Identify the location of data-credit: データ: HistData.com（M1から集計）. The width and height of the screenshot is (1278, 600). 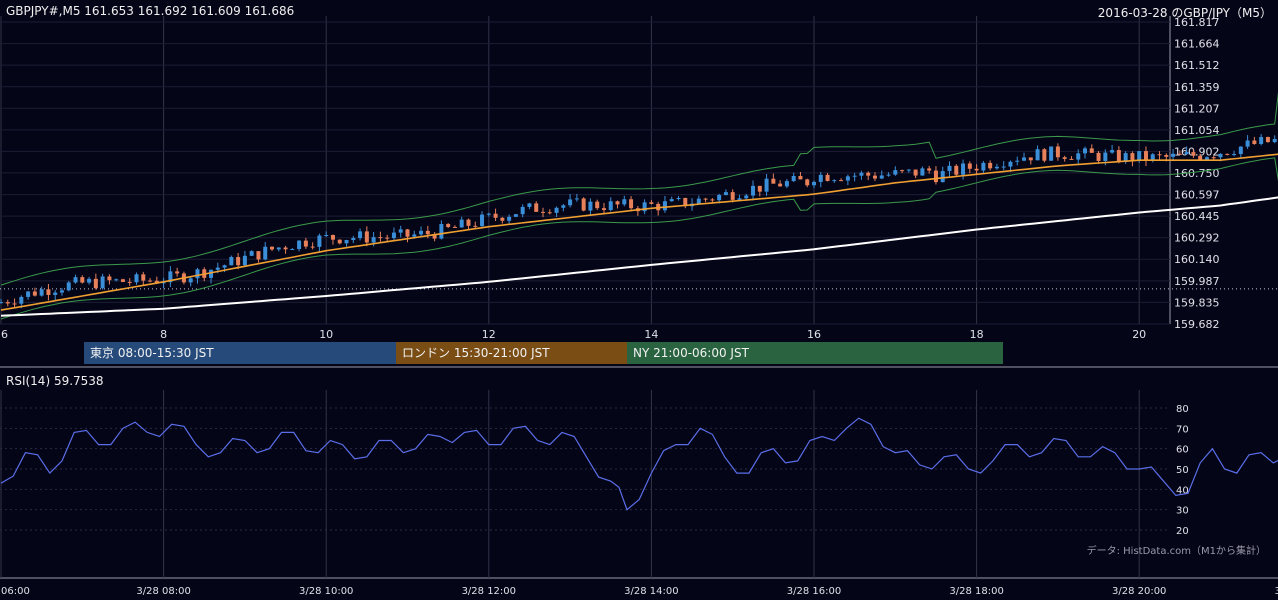
(1176, 551).